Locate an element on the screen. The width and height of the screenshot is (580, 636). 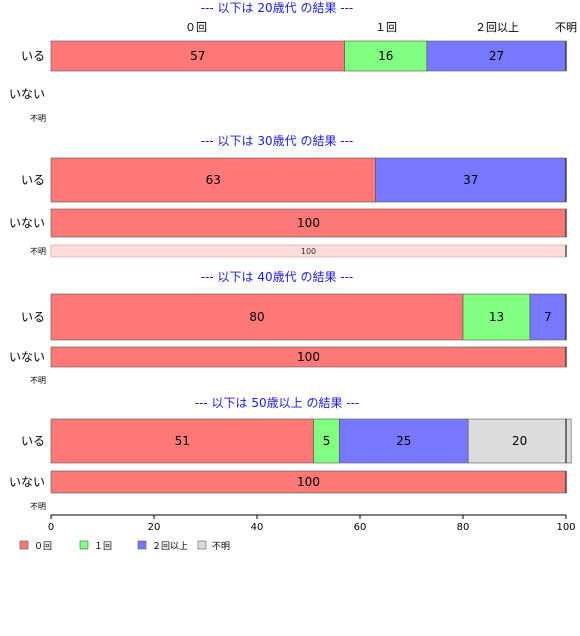
category-header-label: １回 is located at coordinates (386, 27).